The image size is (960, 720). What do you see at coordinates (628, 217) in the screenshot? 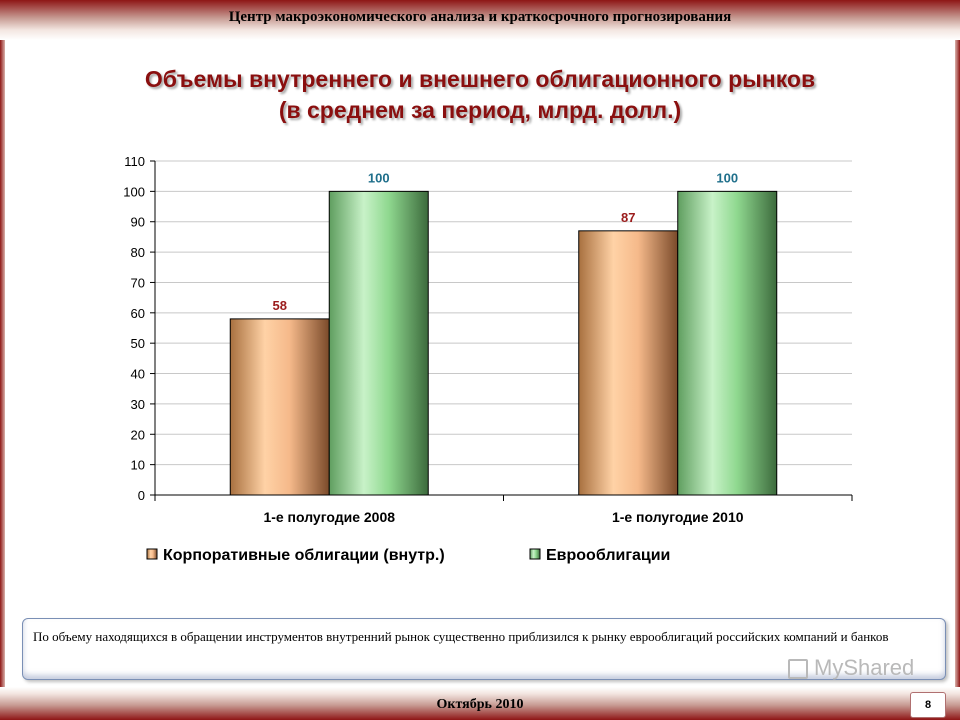
I see `data-label: 87` at bounding box center [628, 217].